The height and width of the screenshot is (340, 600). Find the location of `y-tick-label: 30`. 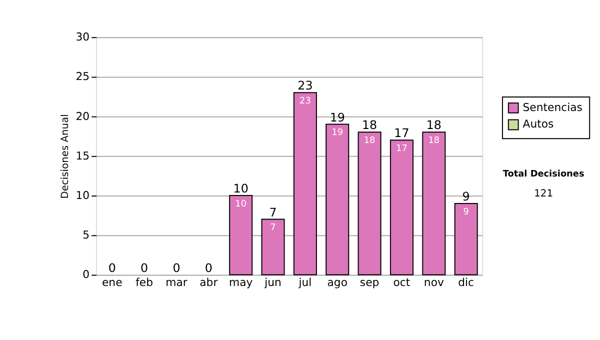

y-tick-label: 30 is located at coordinates (83, 37).